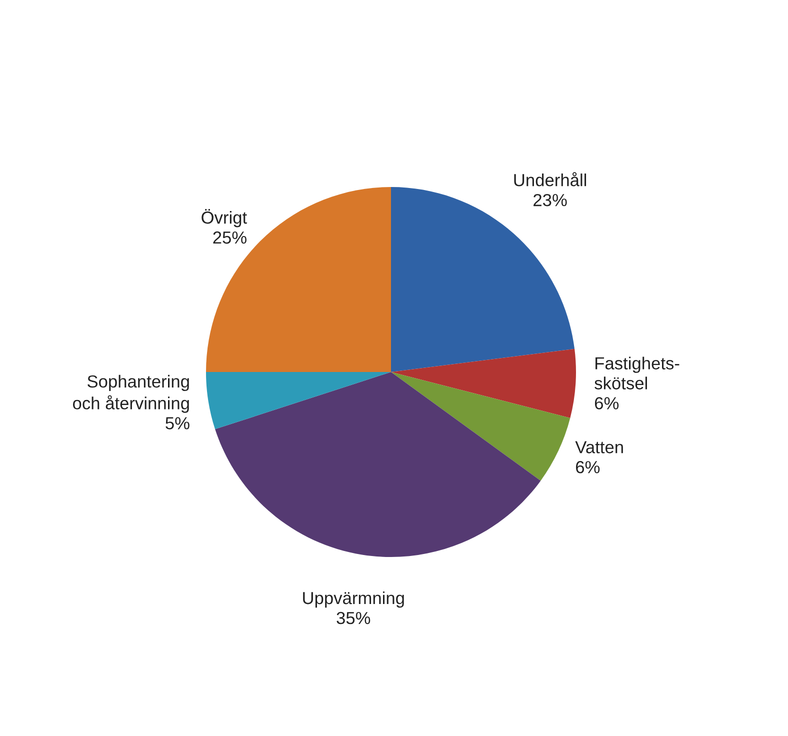 Image resolution: width=788 pixels, height=736 pixels. I want to click on data-label: 35%, so click(353, 618).